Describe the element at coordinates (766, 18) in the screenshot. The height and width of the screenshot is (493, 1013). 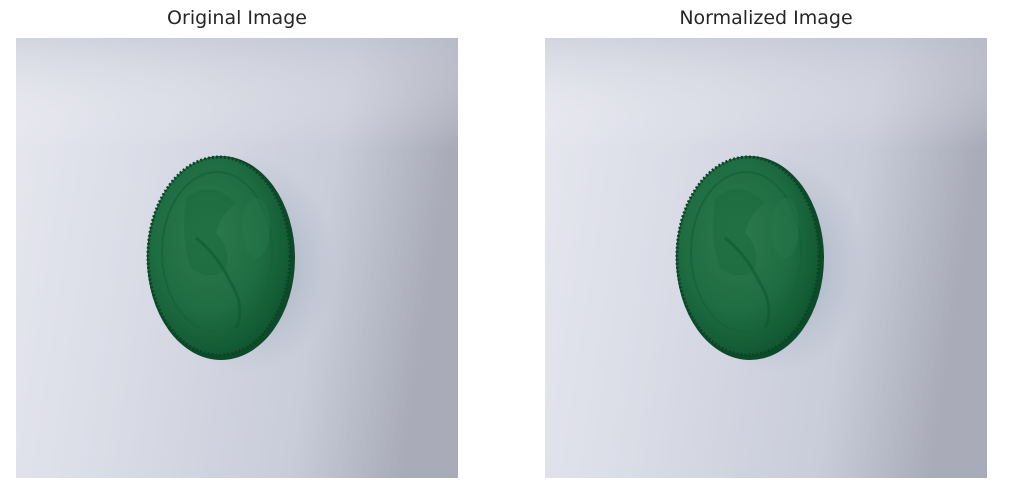
I see `panel-title-normalized: Normalized Image` at that location.